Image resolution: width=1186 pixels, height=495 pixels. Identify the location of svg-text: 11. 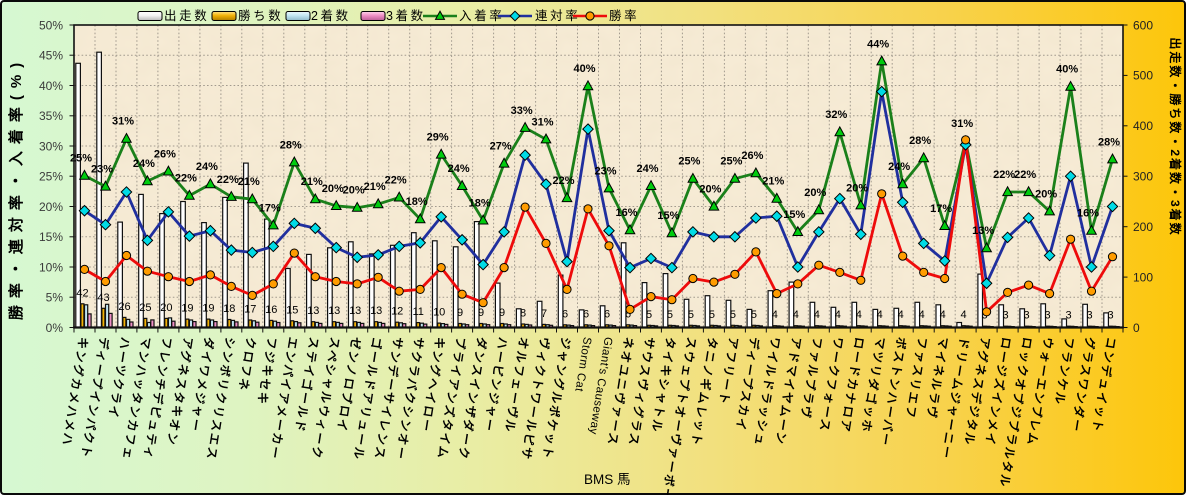
(417, 312).